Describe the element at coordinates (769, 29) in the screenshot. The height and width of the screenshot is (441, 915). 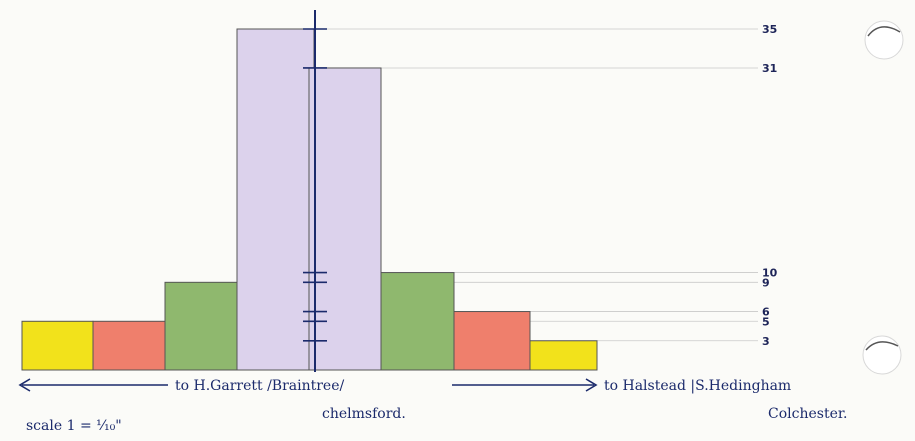
I see `tick-label-1: 35` at that location.